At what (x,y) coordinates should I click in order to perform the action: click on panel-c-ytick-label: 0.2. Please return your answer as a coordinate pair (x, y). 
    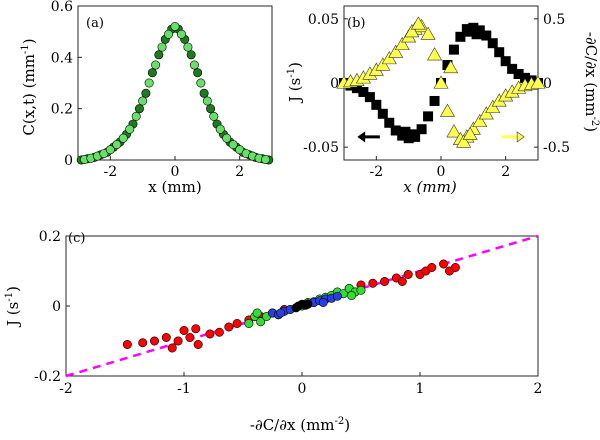
    Looking at the image, I should click on (50, 237).